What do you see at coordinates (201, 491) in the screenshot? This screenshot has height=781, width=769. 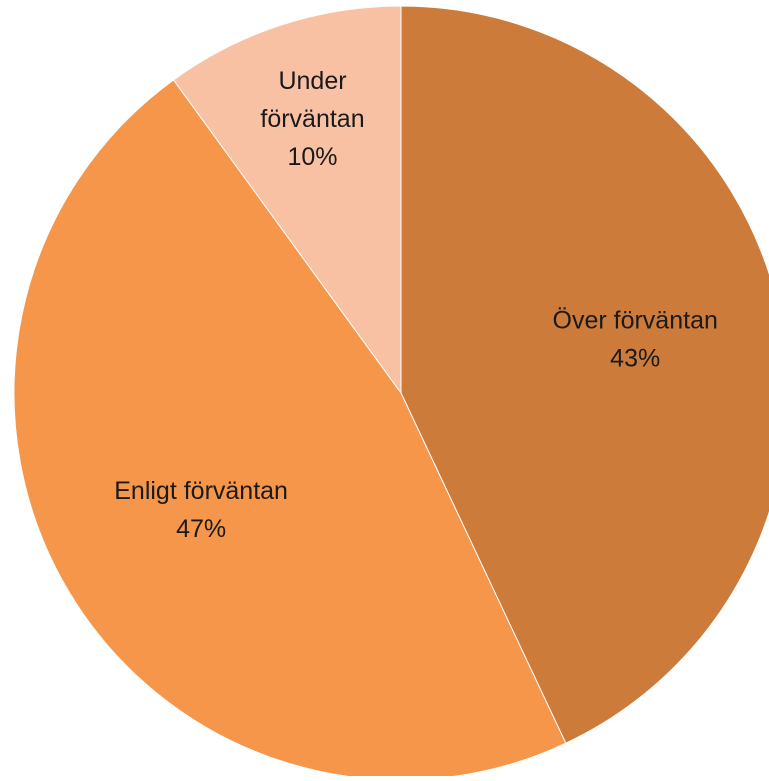 I see `pie-label-category: Enligt förväntan` at bounding box center [201, 491].